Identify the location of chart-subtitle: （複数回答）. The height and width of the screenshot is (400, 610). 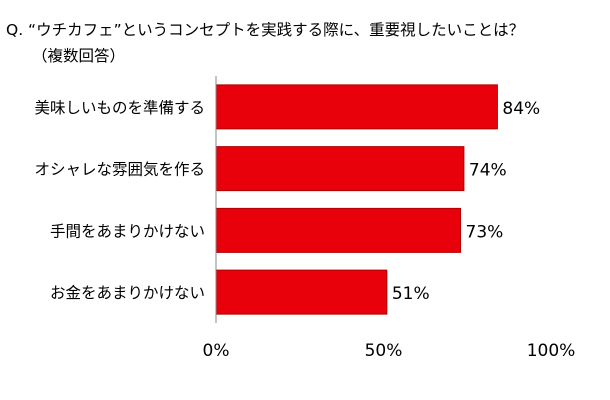
(78, 56).